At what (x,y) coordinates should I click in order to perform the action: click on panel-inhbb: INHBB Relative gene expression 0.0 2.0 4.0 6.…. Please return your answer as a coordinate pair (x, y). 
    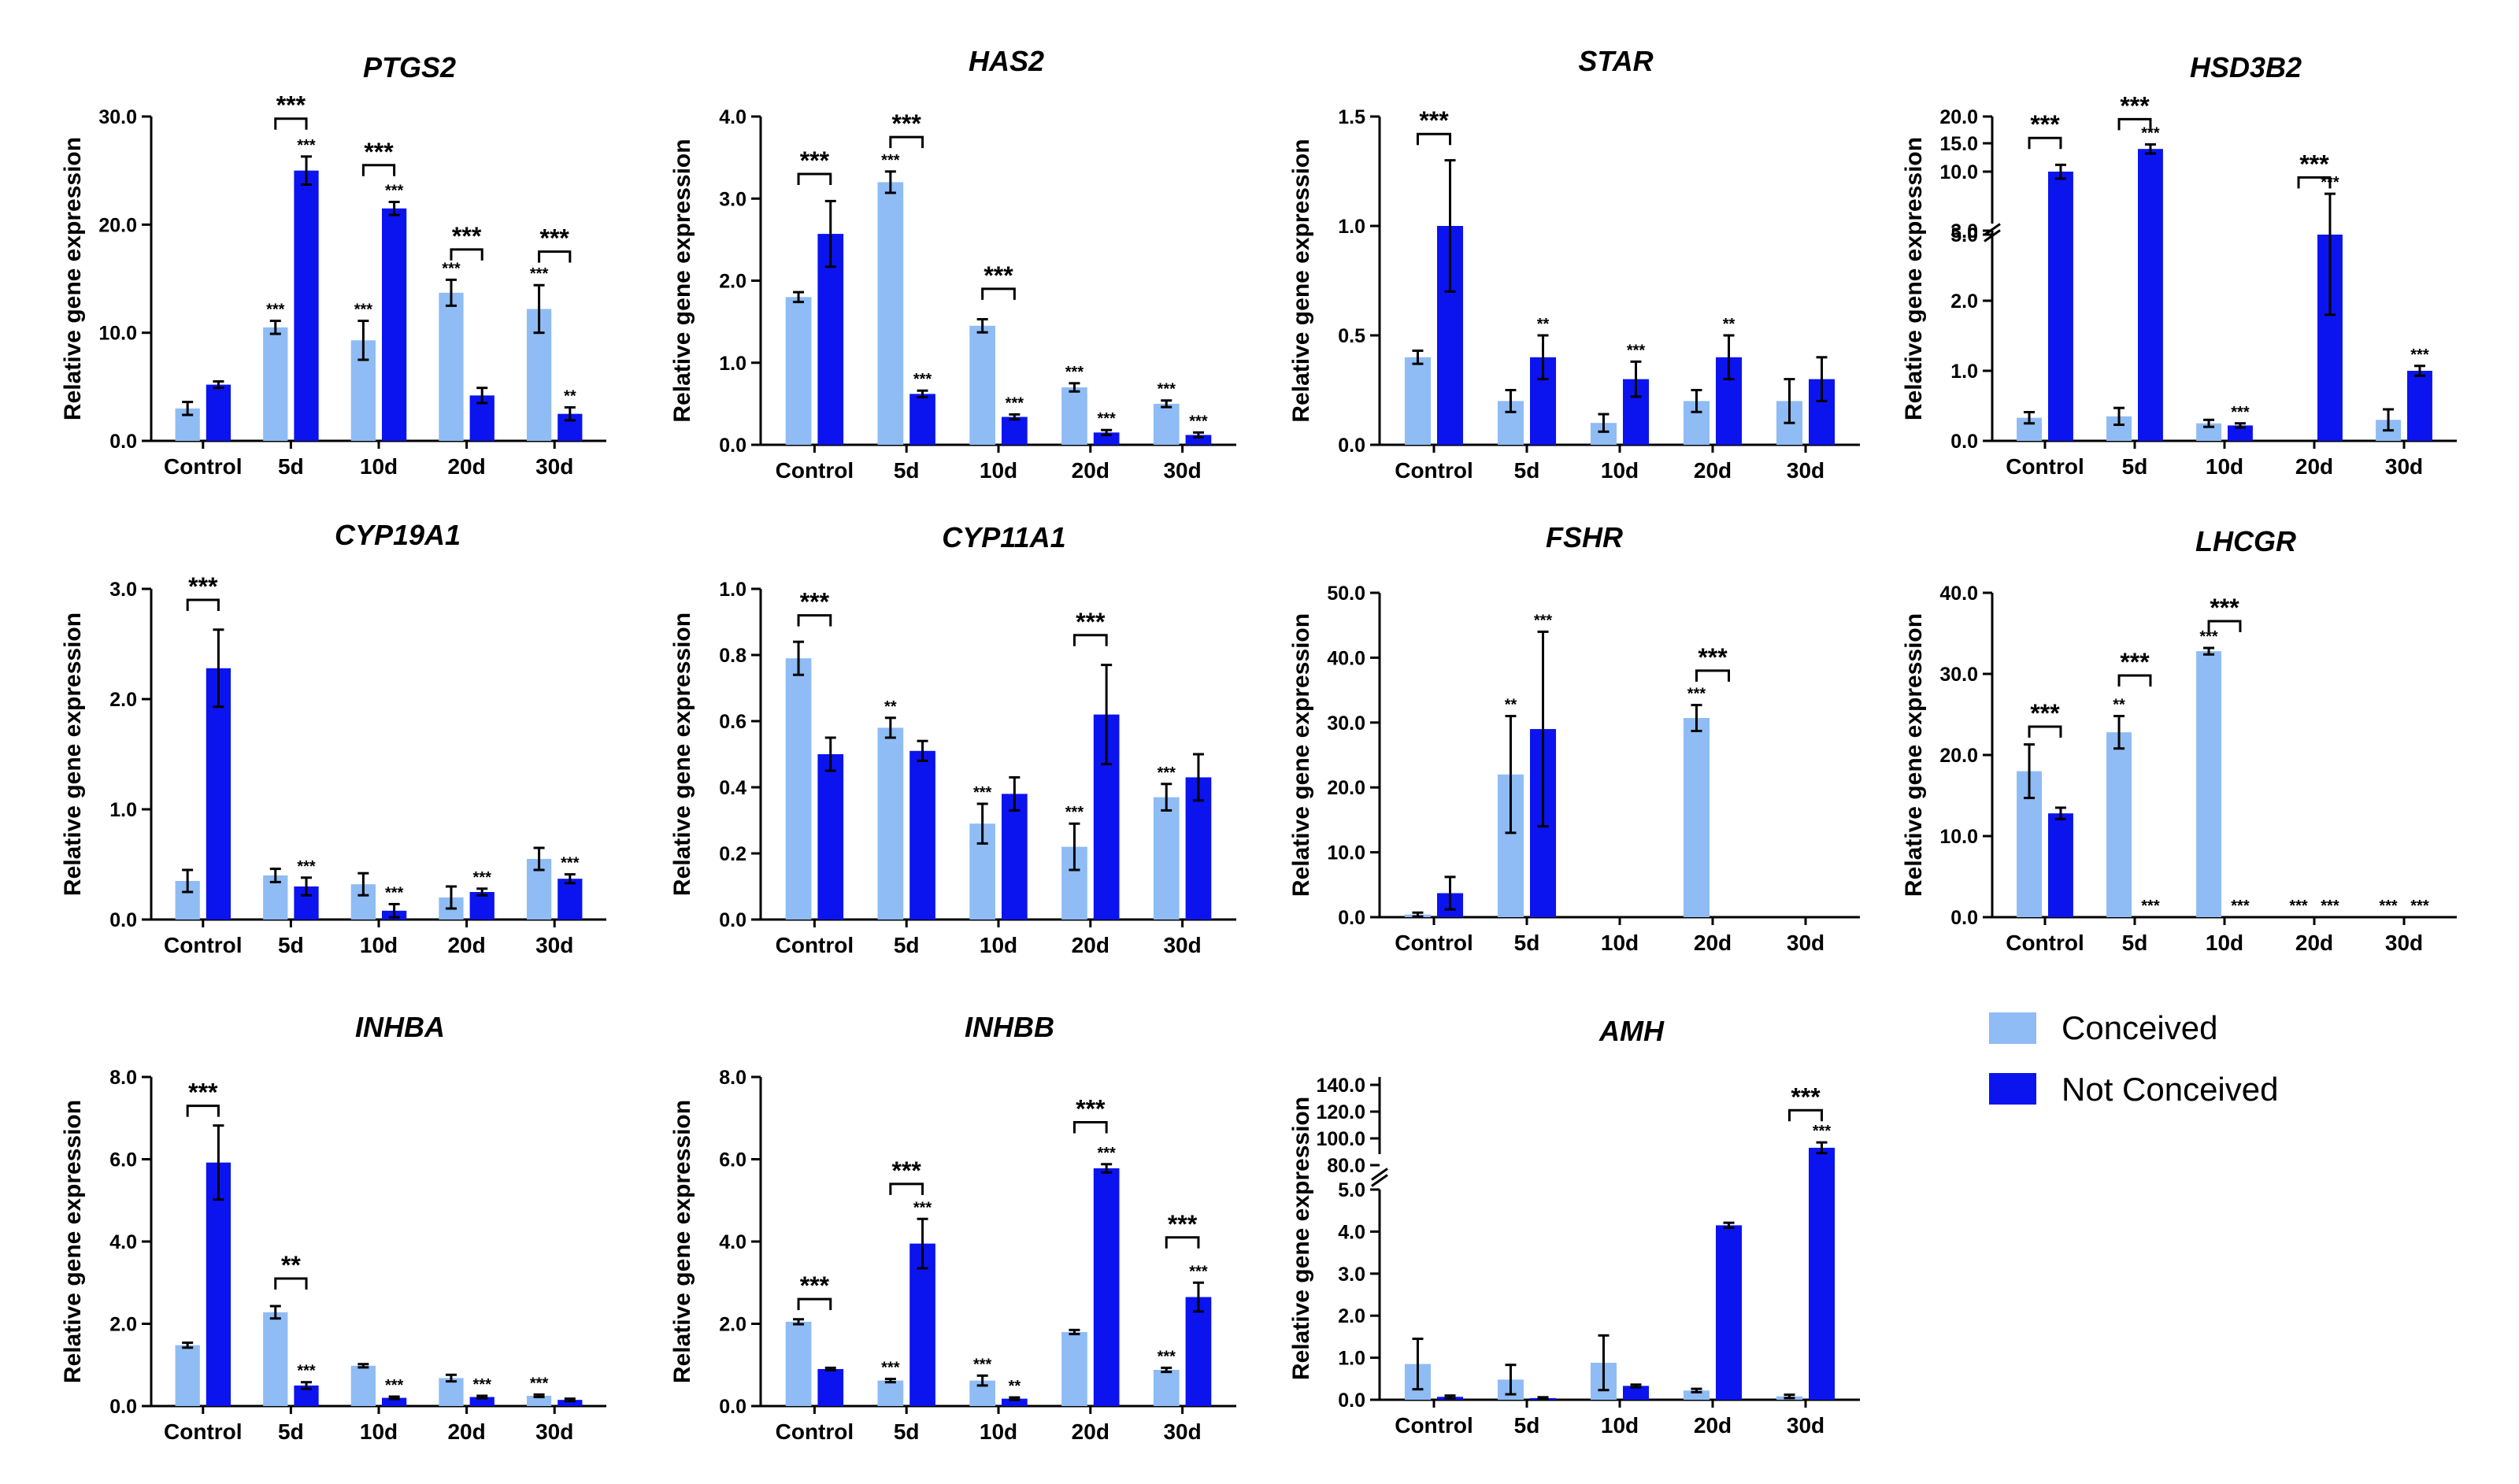
    Looking at the image, I should click on (953, 1227).